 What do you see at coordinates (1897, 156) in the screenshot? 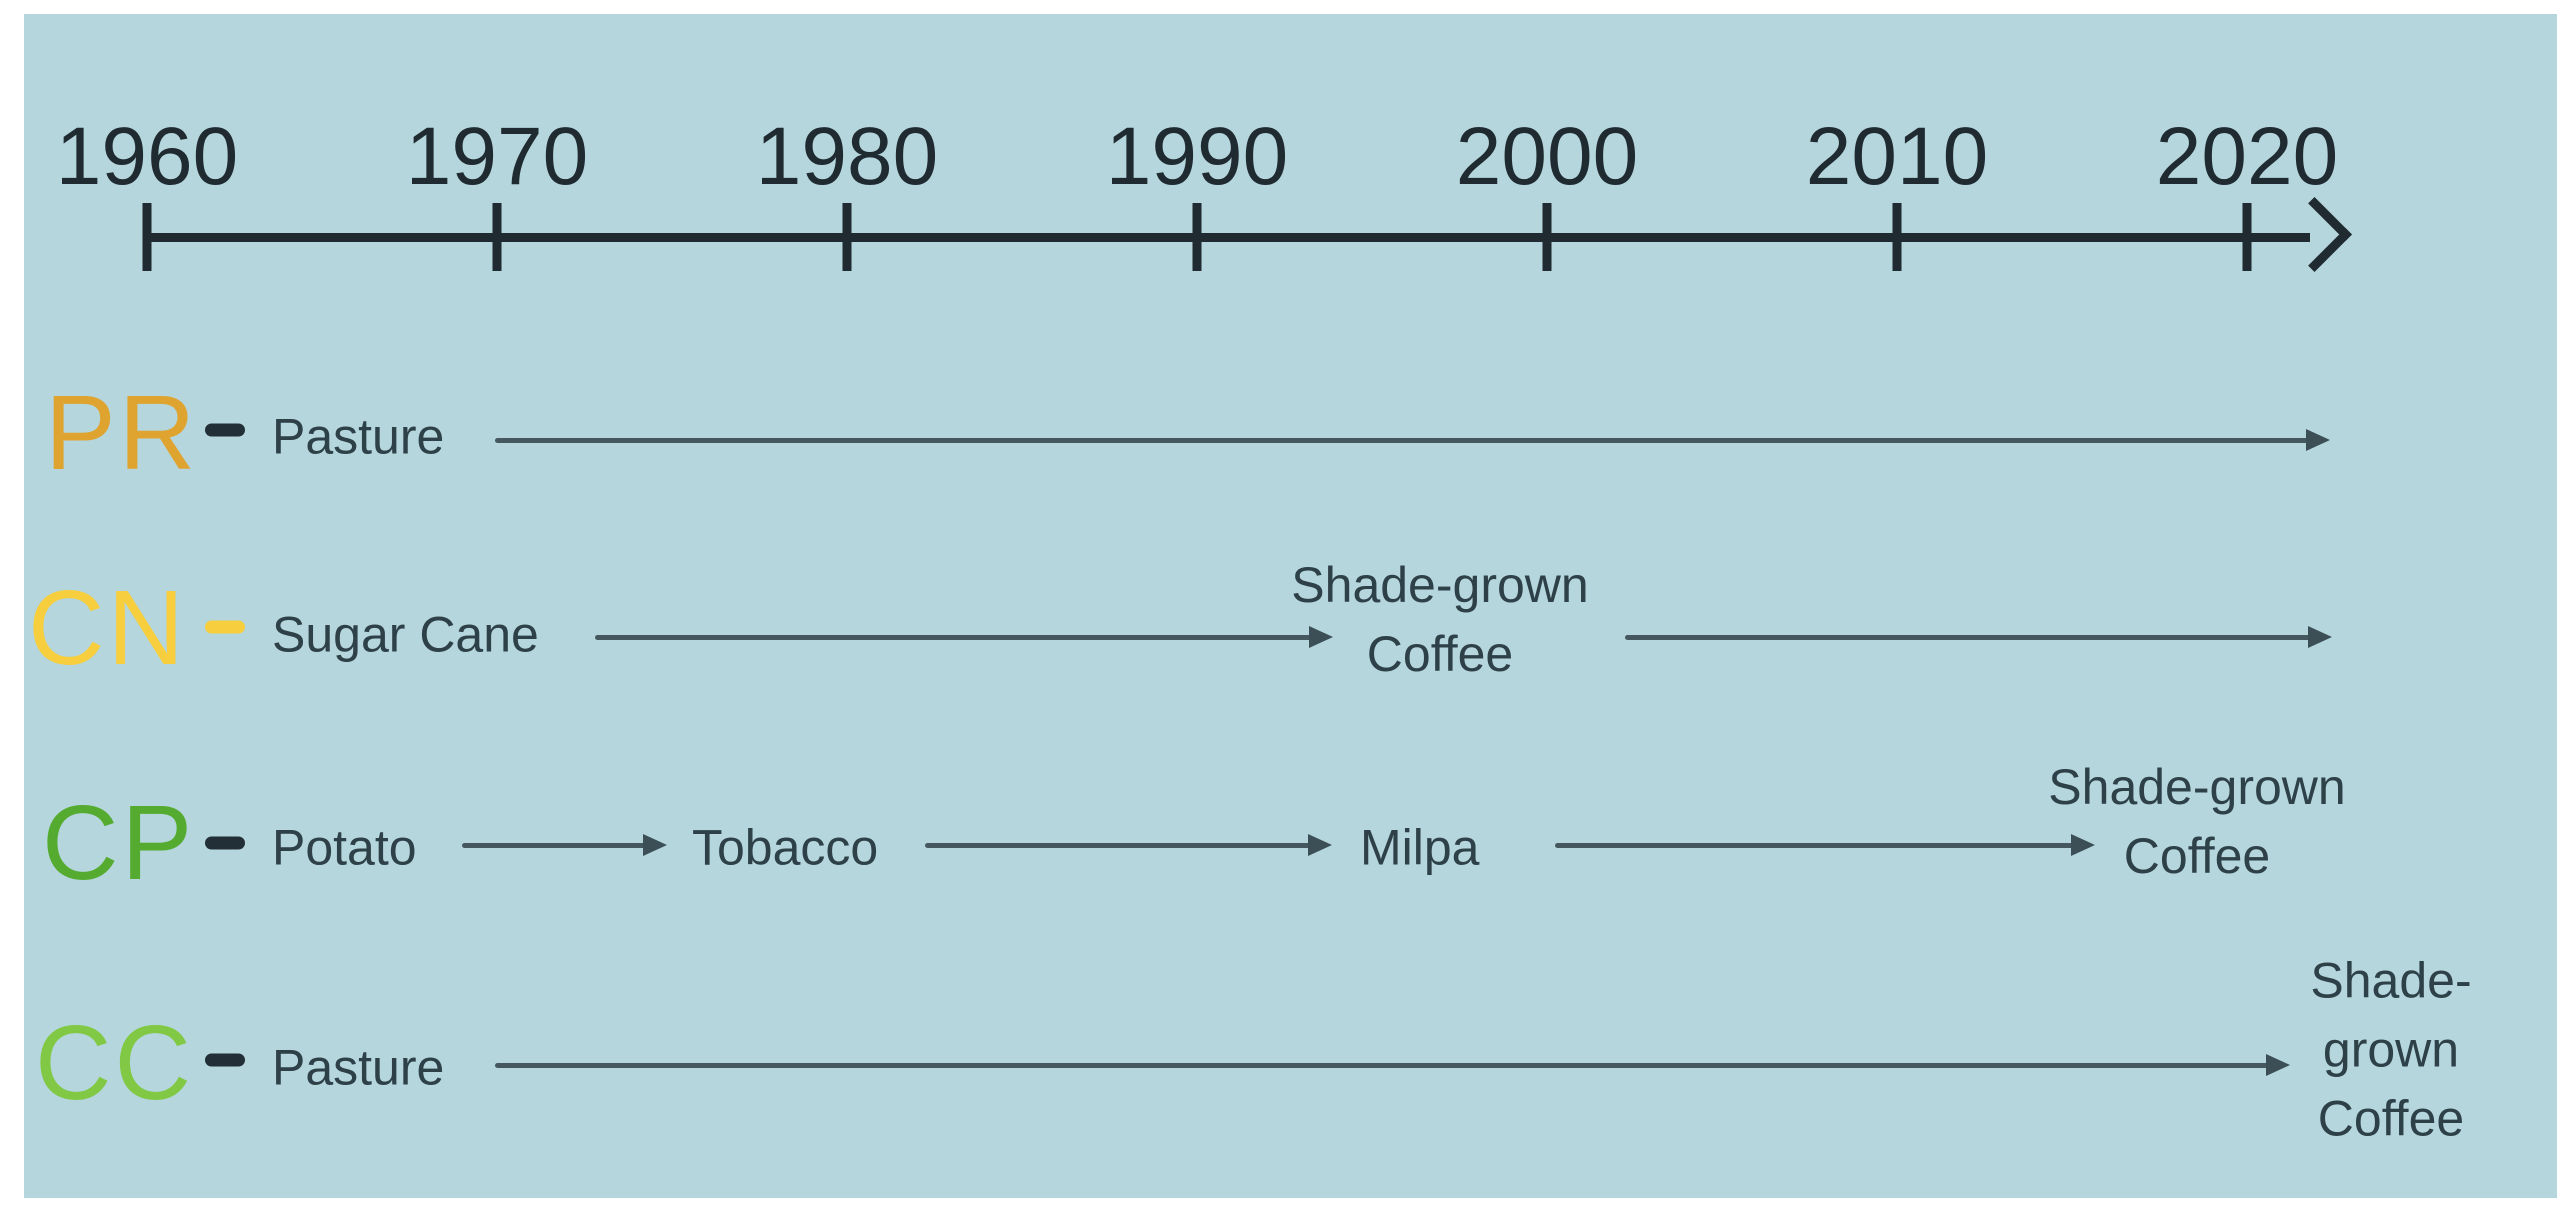
I see `year-label-2010: 2010` at bounding box center [1897, 156].